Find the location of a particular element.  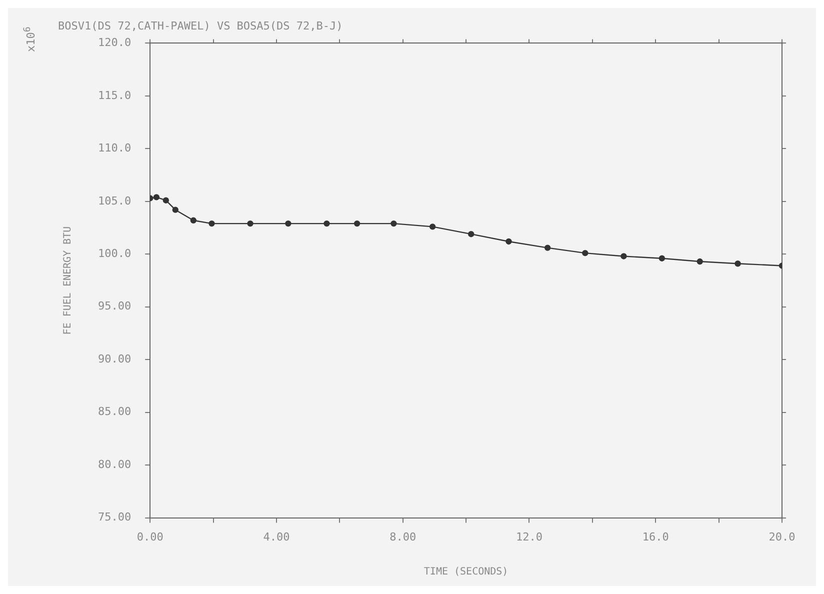

y-tick-label: 90.00 is located at coordinates (115, 359).